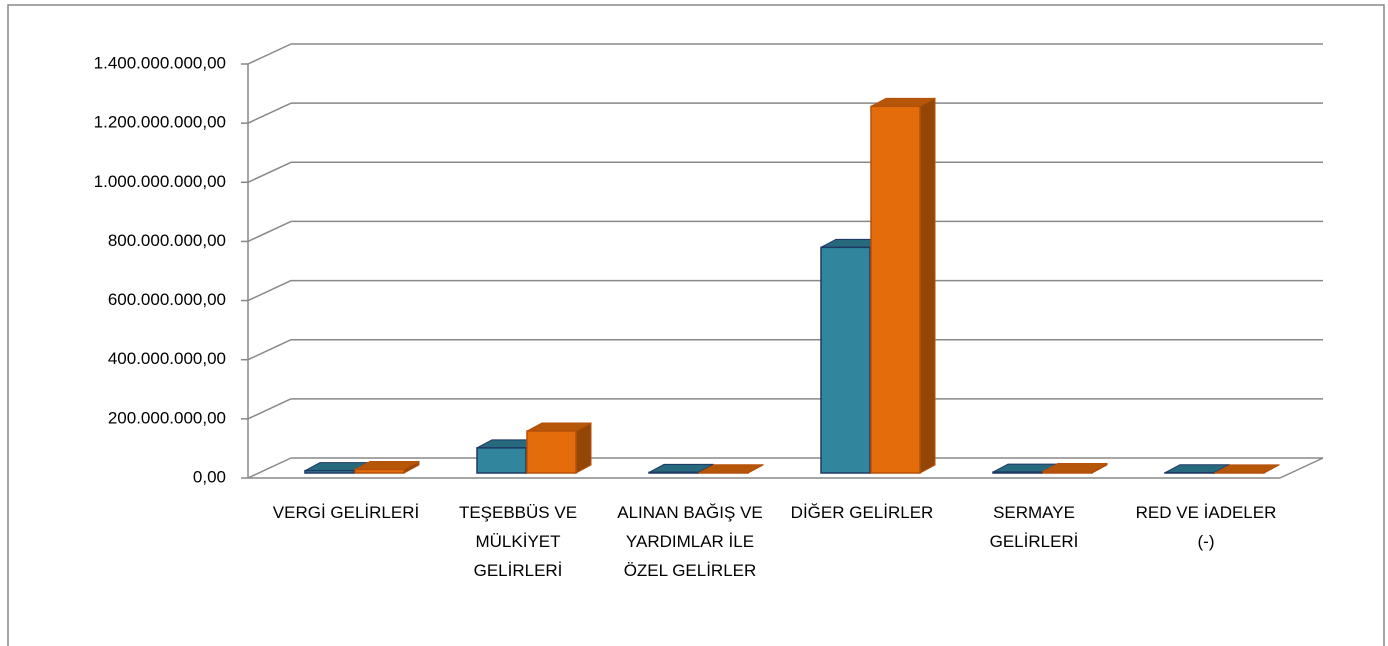 The height and width of the screenshot is (646, 1388). I want to click on x-tick-label: VERGİ GELİRLERİ, so click(346, 512).